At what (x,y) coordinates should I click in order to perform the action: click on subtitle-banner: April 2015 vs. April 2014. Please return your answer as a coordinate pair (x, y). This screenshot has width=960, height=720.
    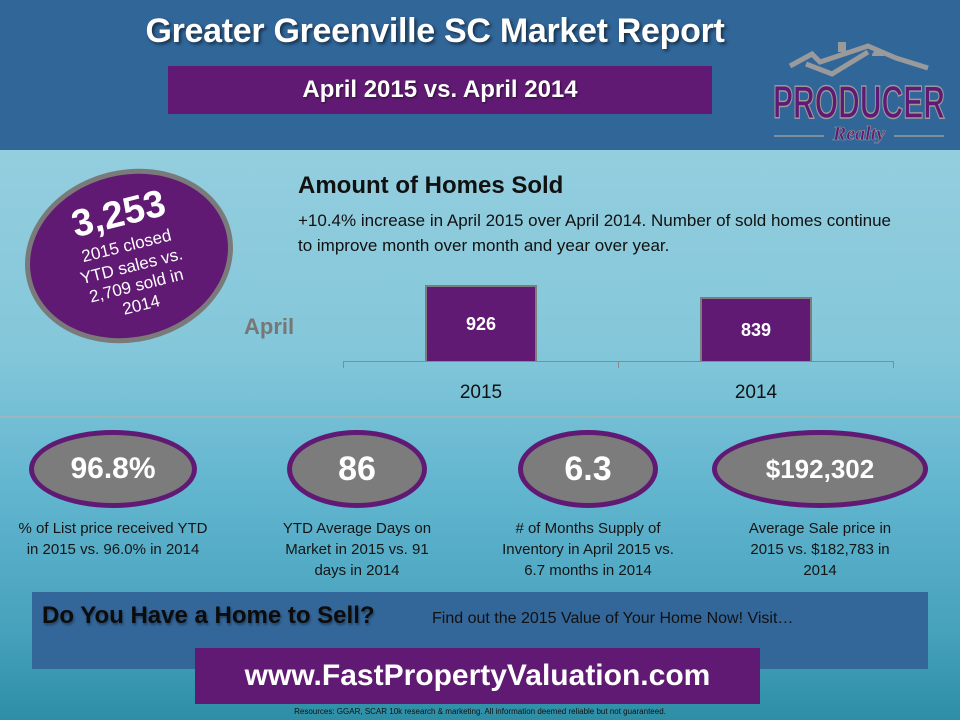
    Looking at the image, I should click on (440, 90).